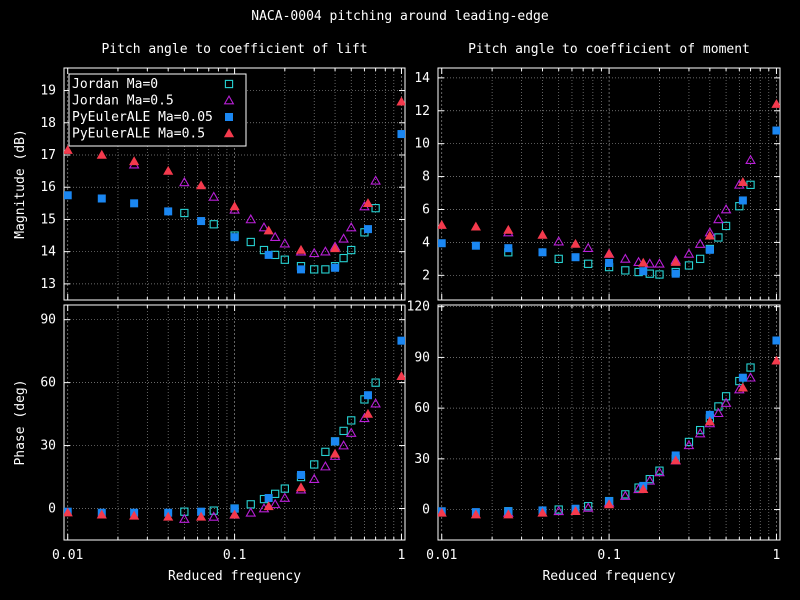  Describe the element at coordinates (48, 219) in the screenshot. I see `y-tick-label: 15` at that location.